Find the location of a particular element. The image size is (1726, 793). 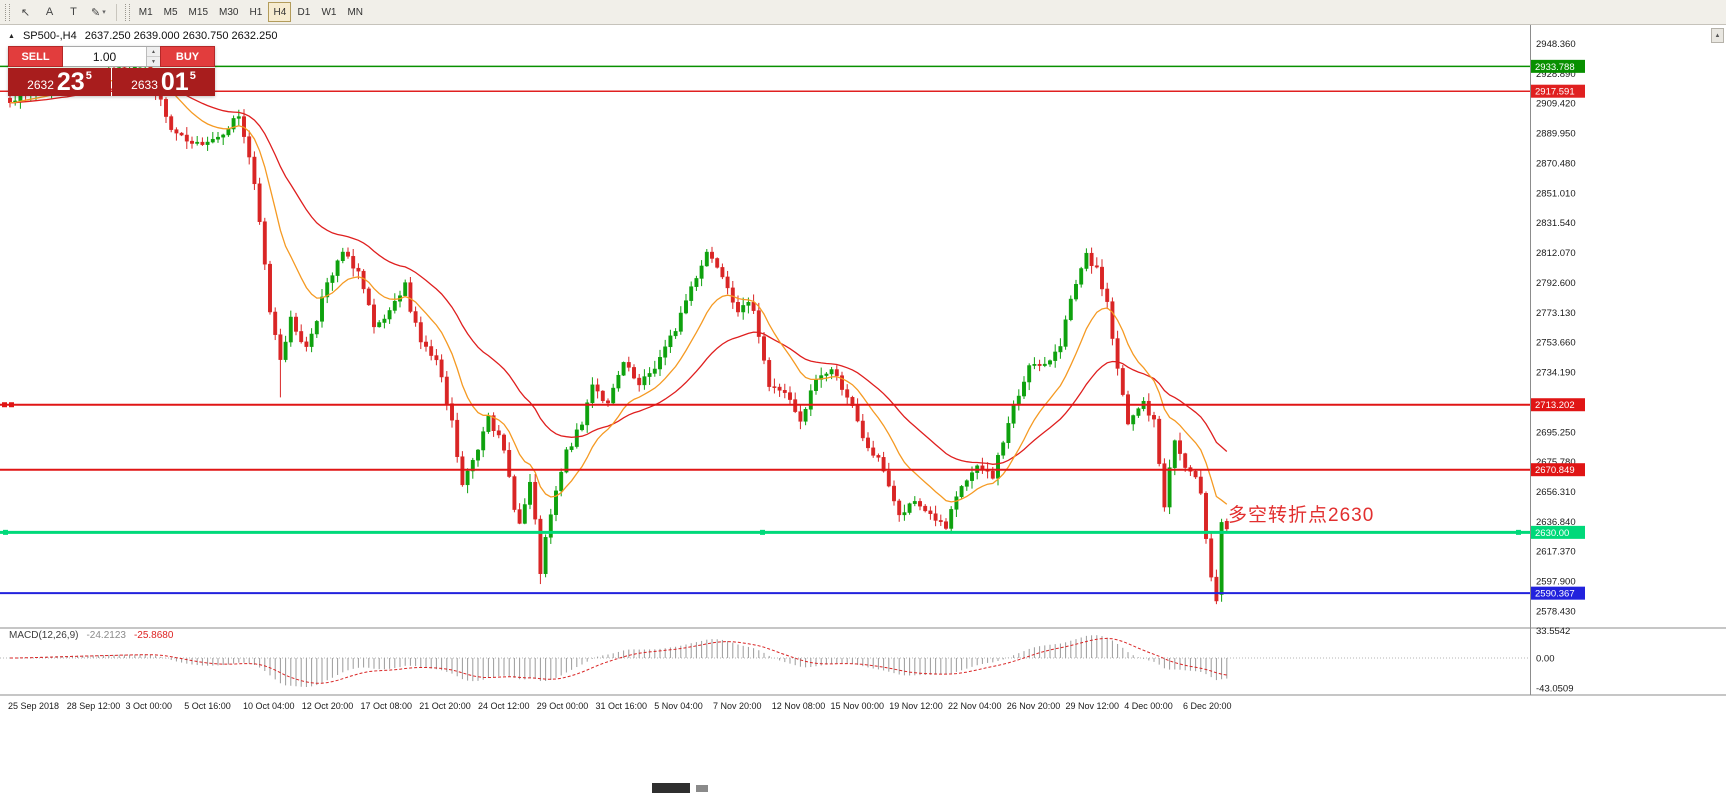

time-axis-label: 5 Oct 16:00 is located at coordinates (207, 706).